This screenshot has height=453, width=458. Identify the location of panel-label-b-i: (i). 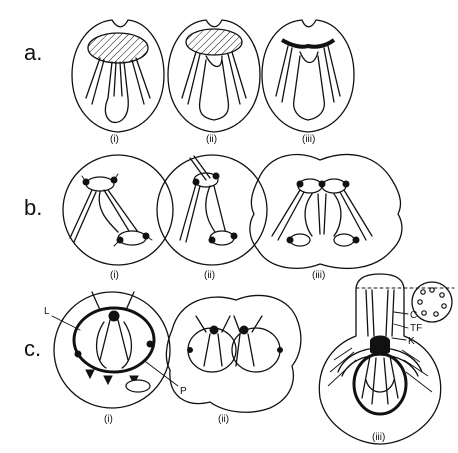
(114, 275).